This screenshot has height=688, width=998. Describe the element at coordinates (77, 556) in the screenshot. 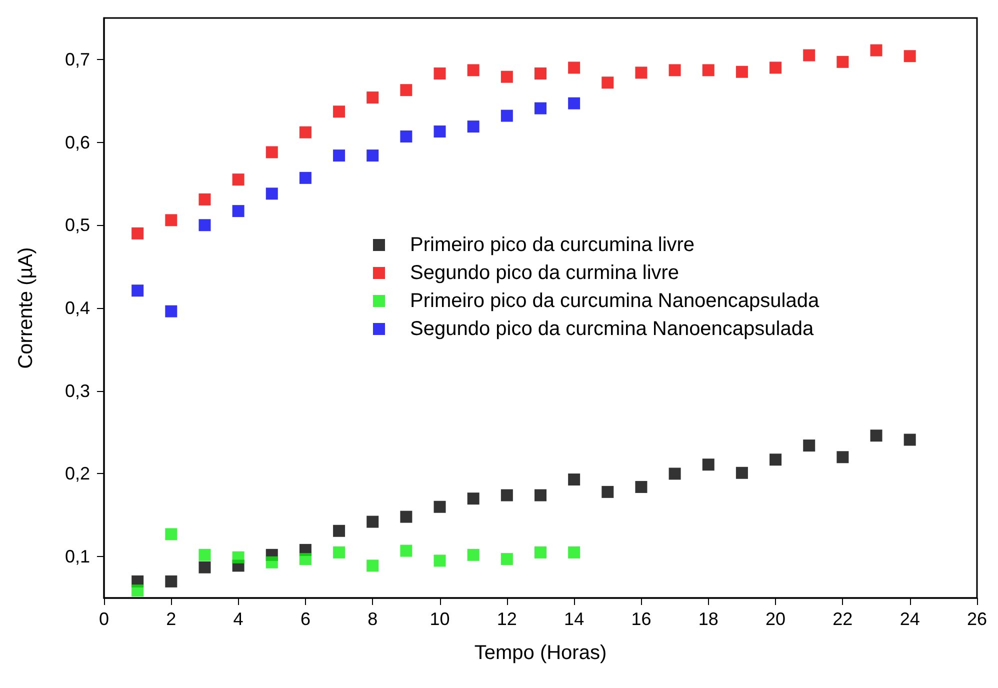

I see `y-tick-label: 0,1` at that location.